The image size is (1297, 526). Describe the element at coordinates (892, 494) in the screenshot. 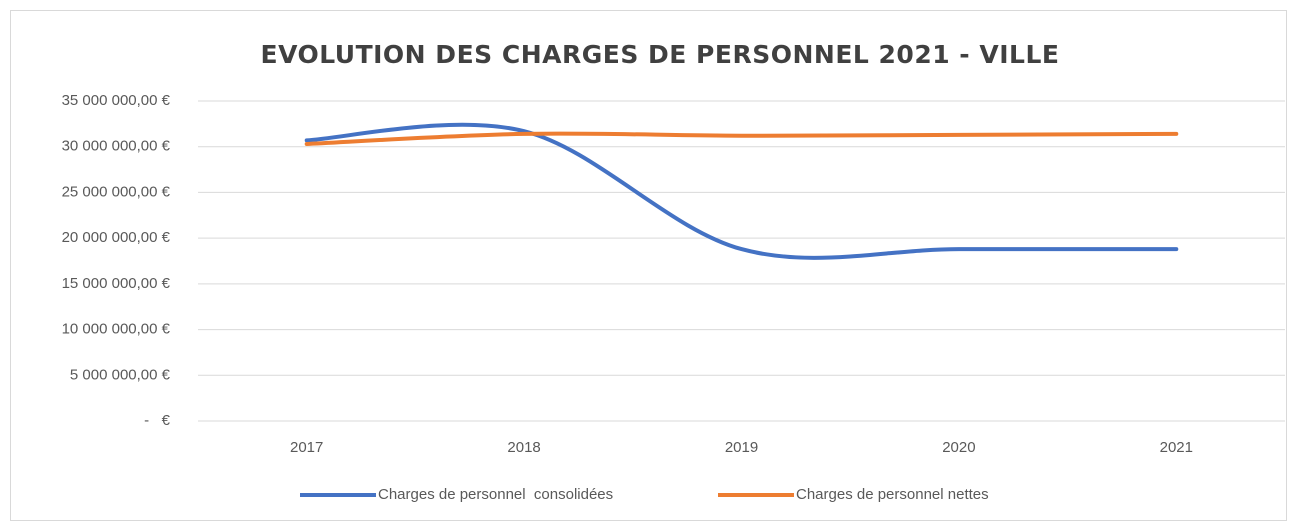

I see `legend-label: Charges de personnel nettes` at that location.